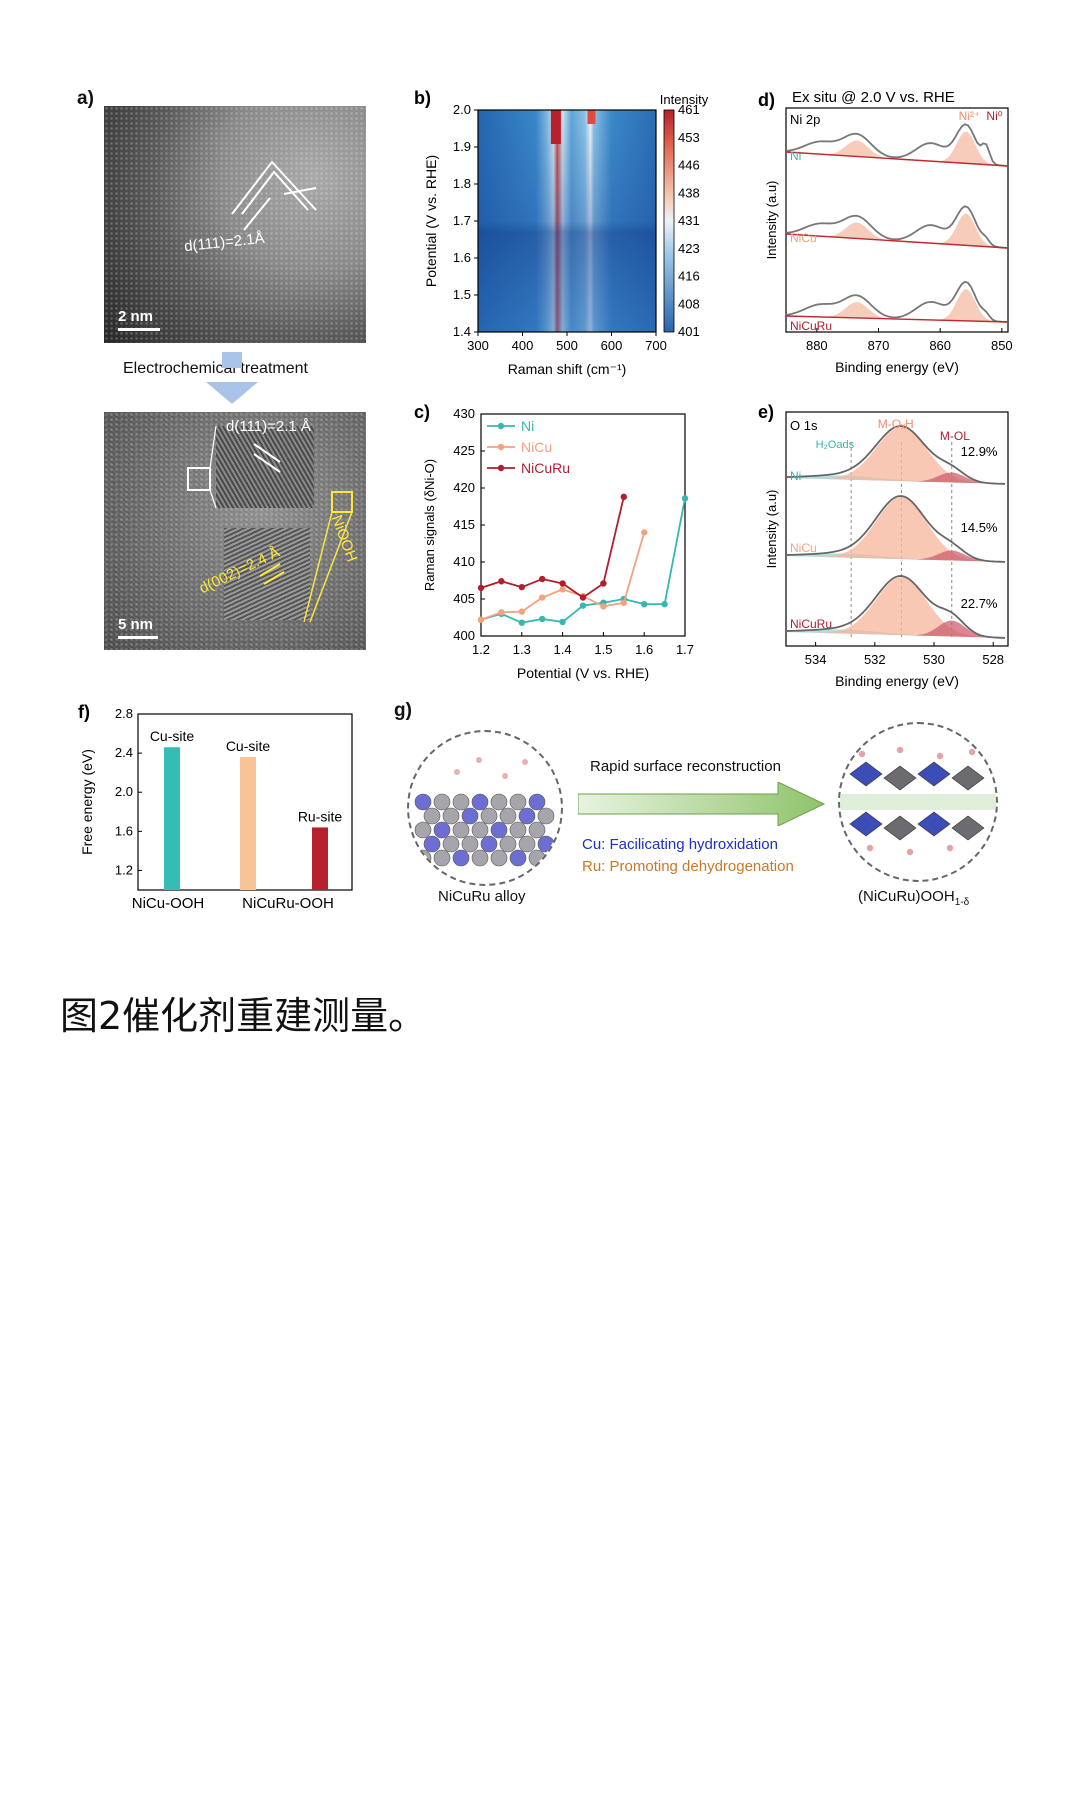 This screenshot has height=1800, width=1080. I want to click on x-tick-label: 1.7, so click(685, 649).